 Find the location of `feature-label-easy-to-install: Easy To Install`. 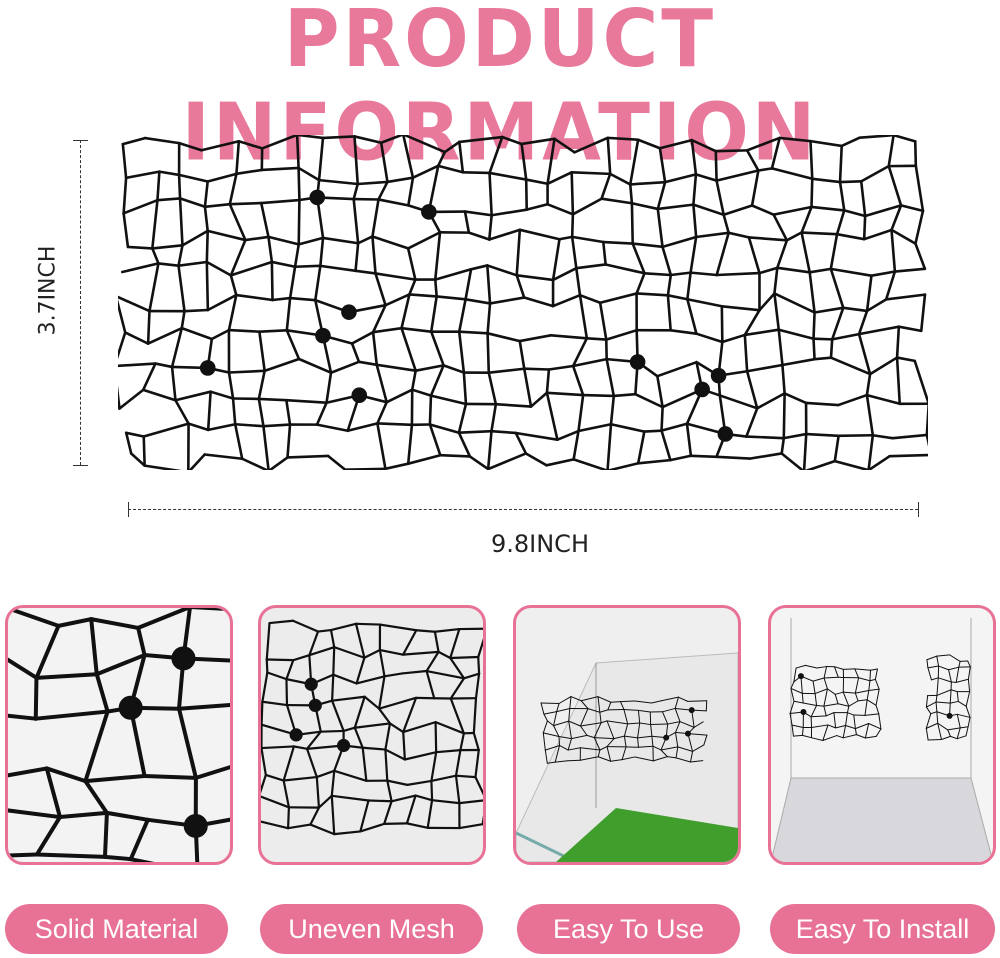

feature-label-easy-to-install: Easy To Install is located at coordinates (882, 929).